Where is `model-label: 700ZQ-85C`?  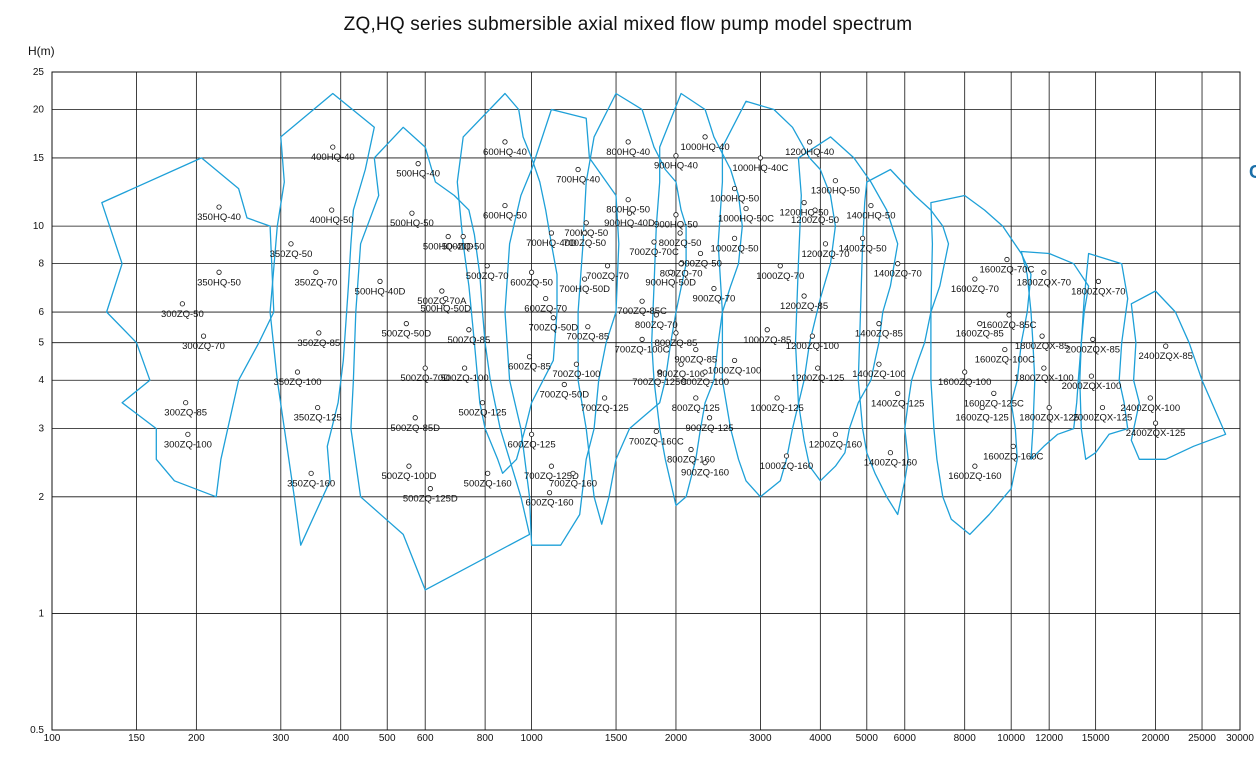 model-label: 700ZQ-85C is located at coordinates (642, 311).